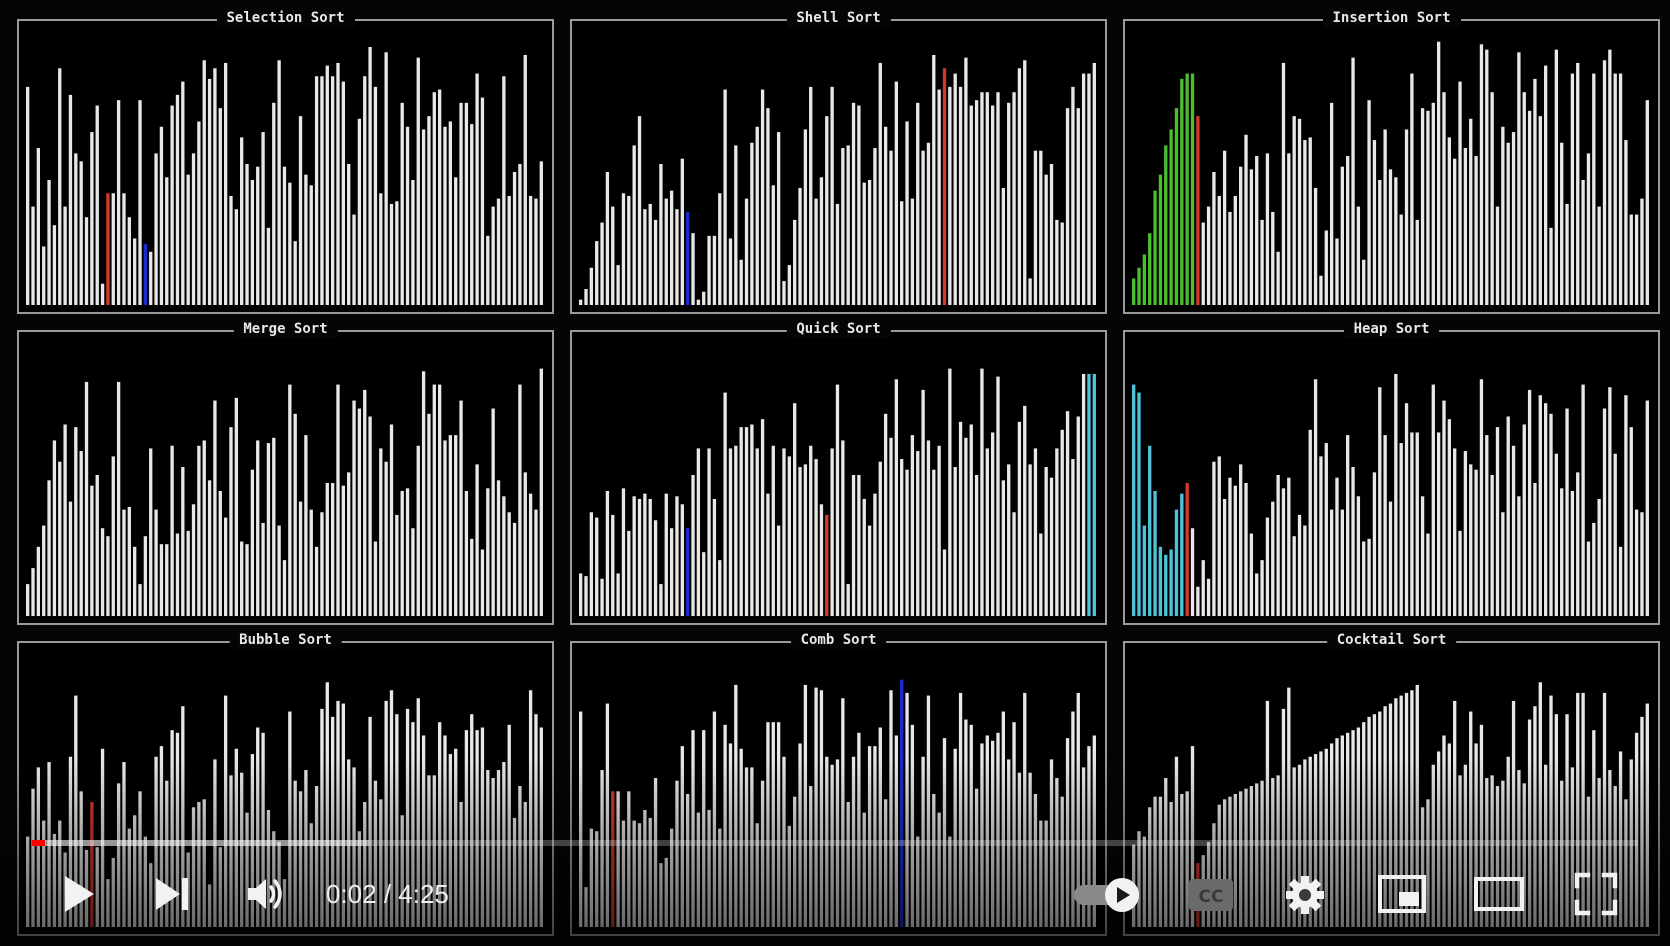 Image resolution: width=1670 pixels, height=946 pixels. Describe the element at coordinates (1499, 894) in the screenshot. I see `theater-mode-button` at that location.